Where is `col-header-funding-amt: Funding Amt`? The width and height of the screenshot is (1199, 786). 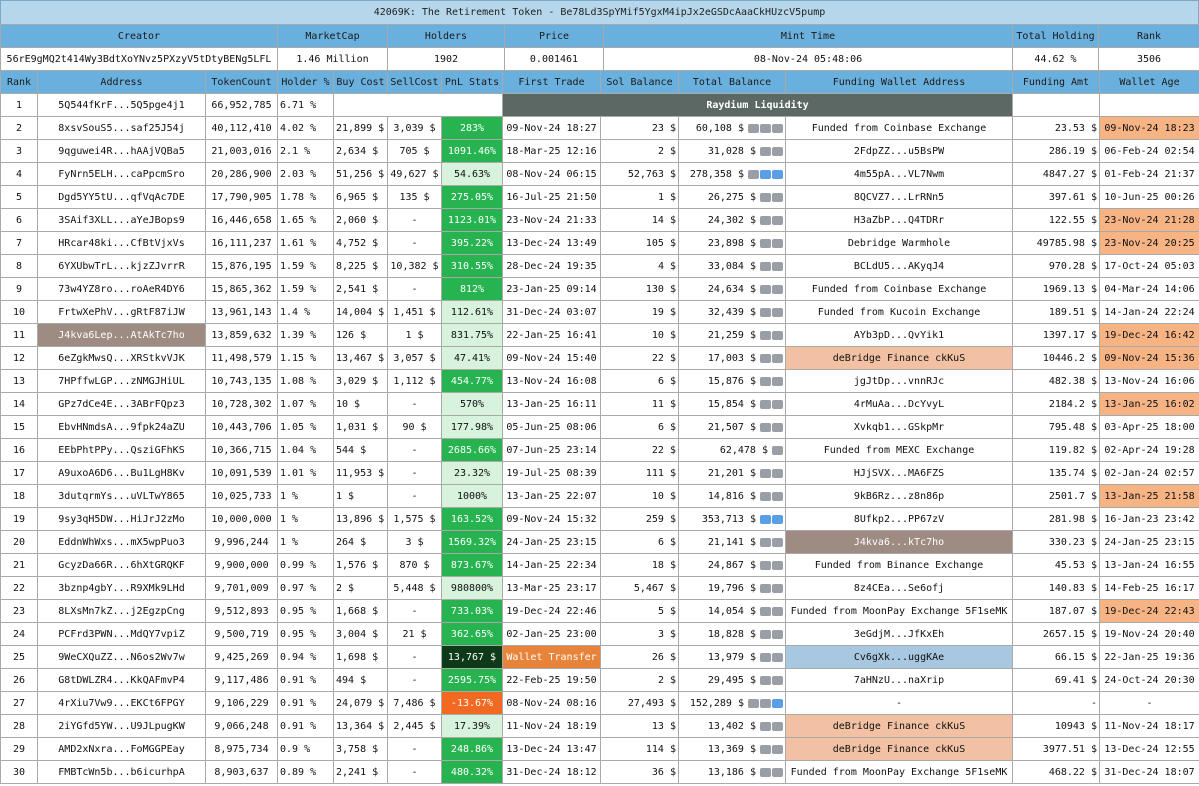 col-header-funding-amt: Funding Amt is located at coordinates (1056, 82).